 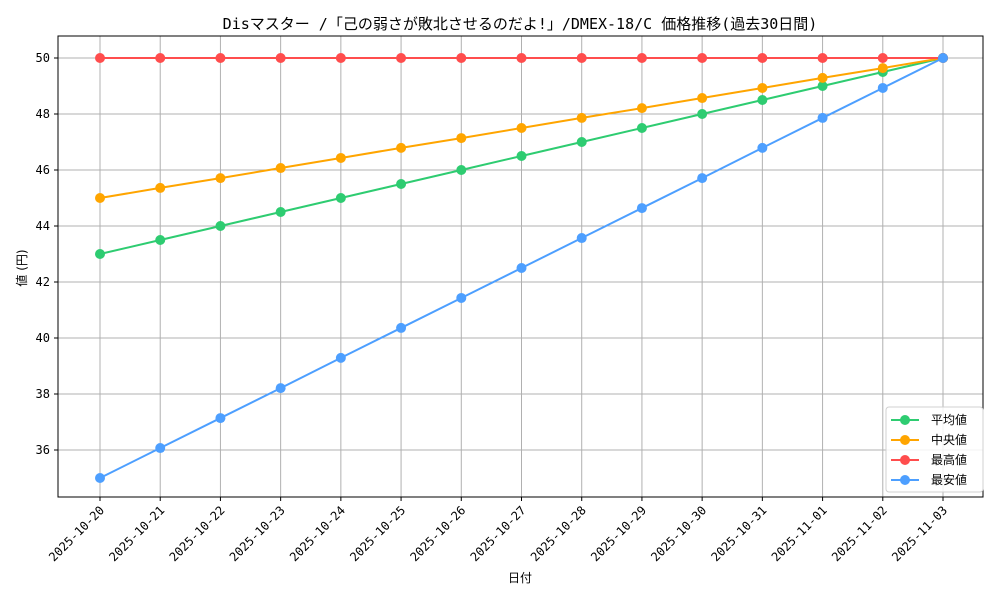 I want to click on series-line, so click(x=521, y=58).